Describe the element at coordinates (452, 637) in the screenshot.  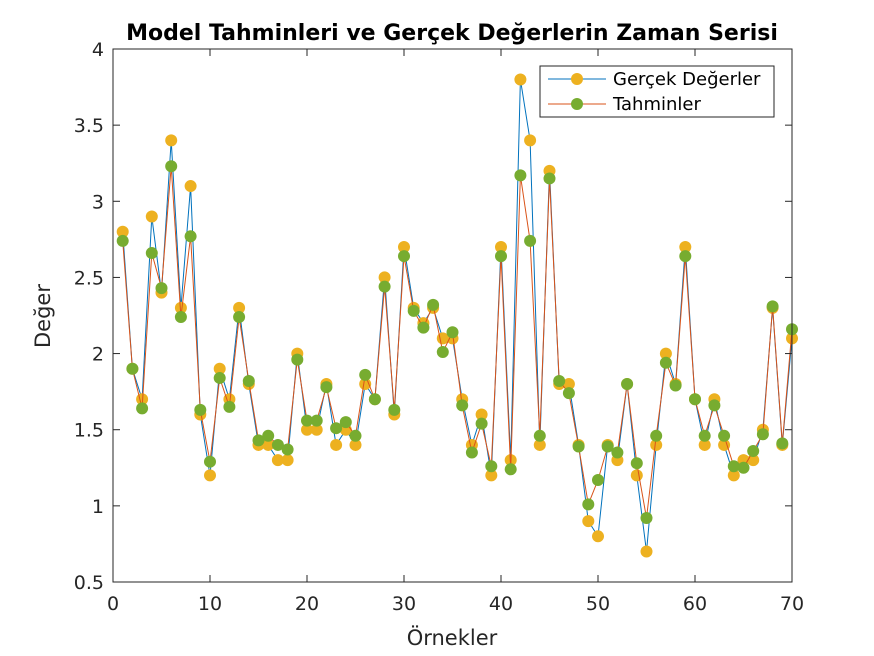
I see `x-axis-label: Örnekler` at that location.